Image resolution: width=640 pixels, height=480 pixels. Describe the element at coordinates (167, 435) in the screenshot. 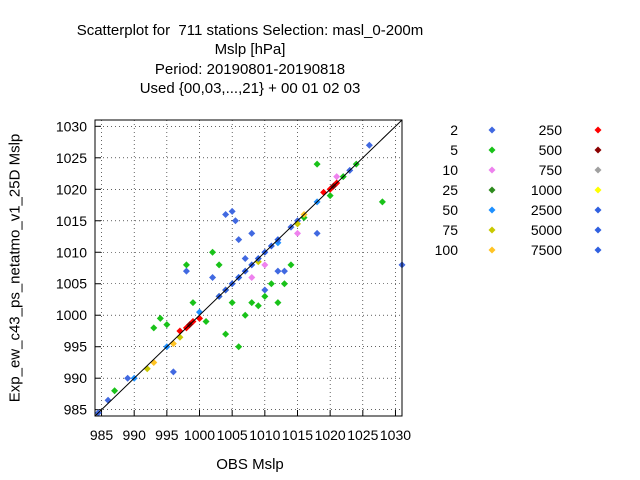

I see `x-tick-label: 995` at that location.